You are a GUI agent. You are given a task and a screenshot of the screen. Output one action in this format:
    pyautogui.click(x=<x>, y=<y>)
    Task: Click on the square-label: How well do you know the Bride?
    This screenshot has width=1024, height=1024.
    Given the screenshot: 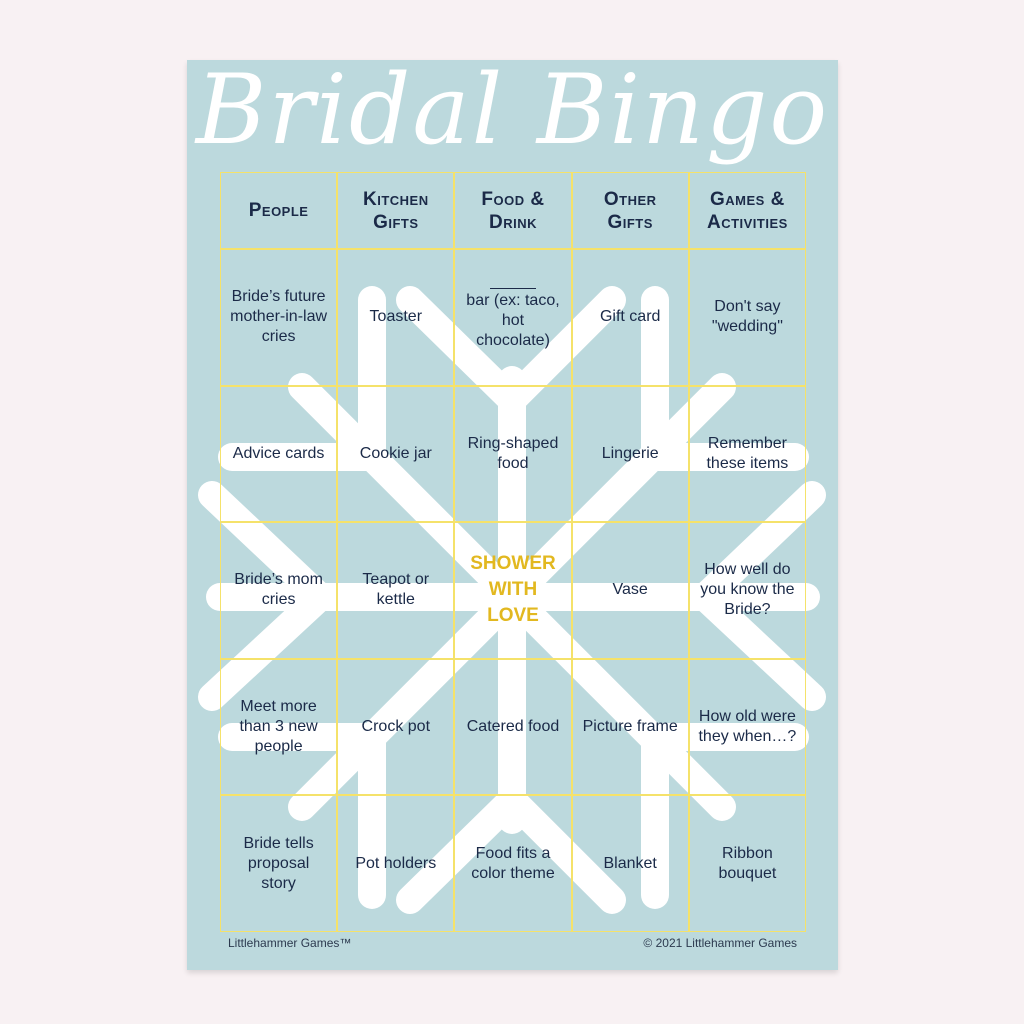 What is the action you would take?
    pyautogui.click(x=747, y=590)
    